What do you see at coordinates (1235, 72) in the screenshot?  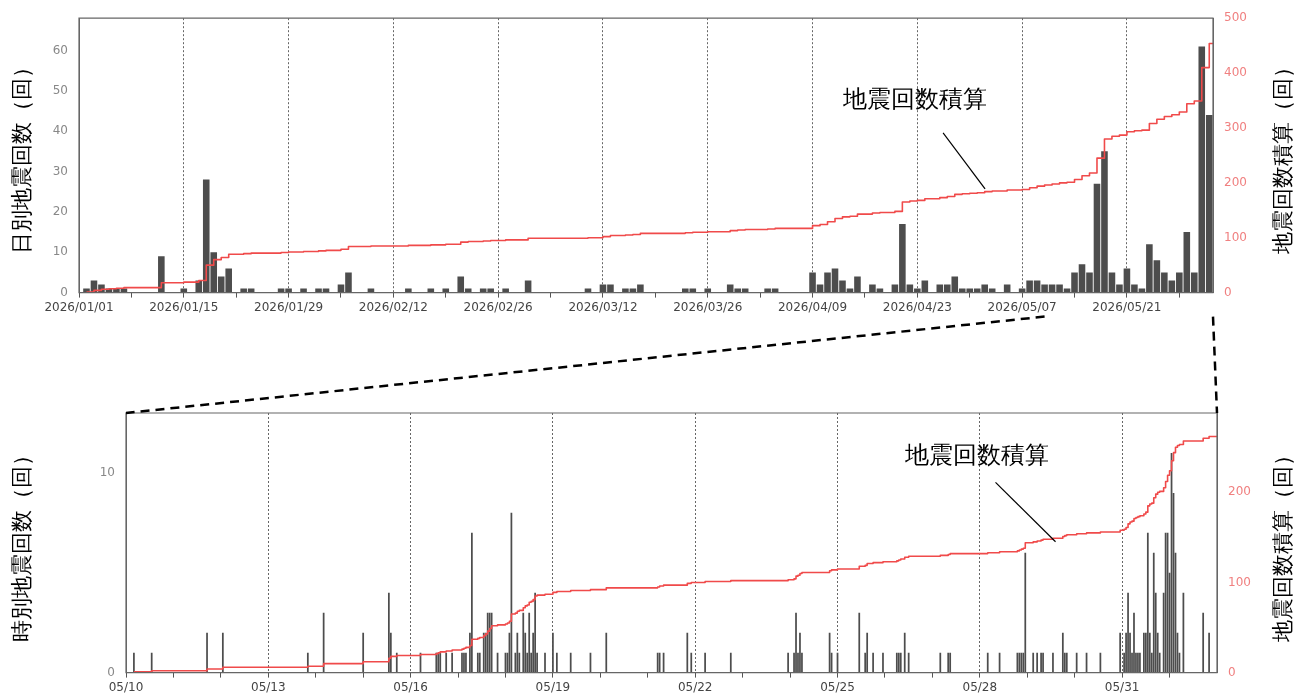 I see `y2-tick-label: 400` at bounding box center [1235, 72].